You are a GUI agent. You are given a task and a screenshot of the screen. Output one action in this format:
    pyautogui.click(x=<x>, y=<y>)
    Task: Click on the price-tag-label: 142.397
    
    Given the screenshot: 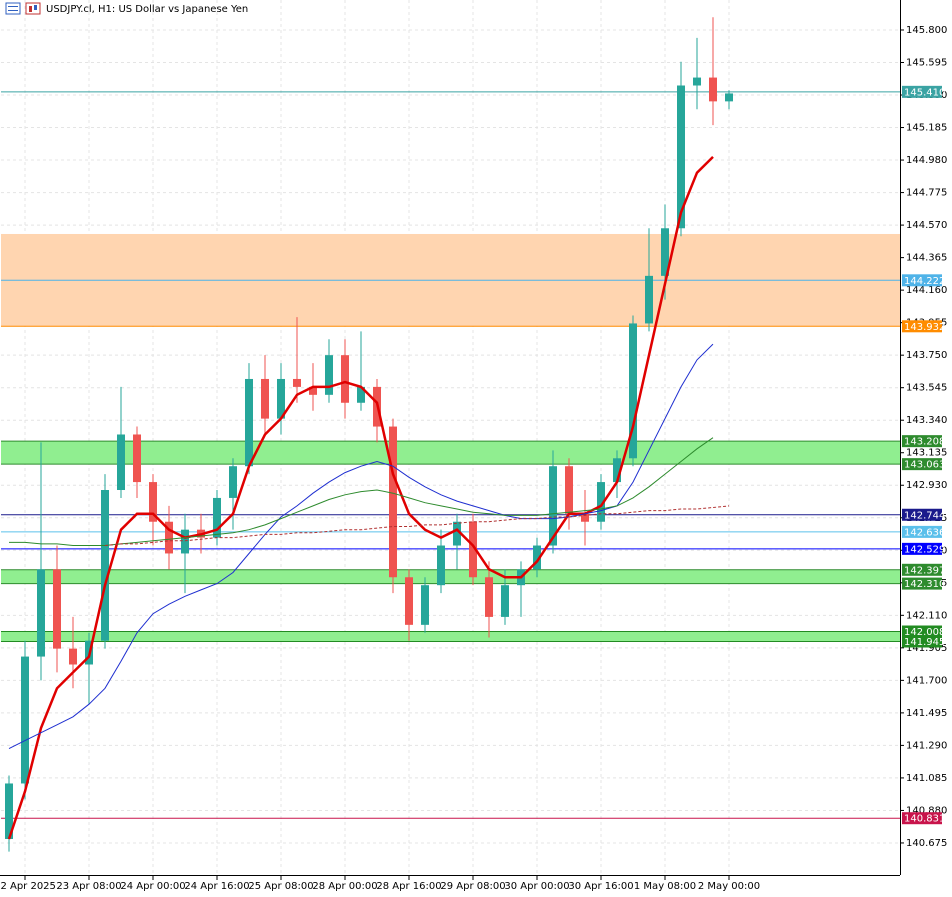 What is the action you would take?
    pyautogui.click(x=924, y=570)
    